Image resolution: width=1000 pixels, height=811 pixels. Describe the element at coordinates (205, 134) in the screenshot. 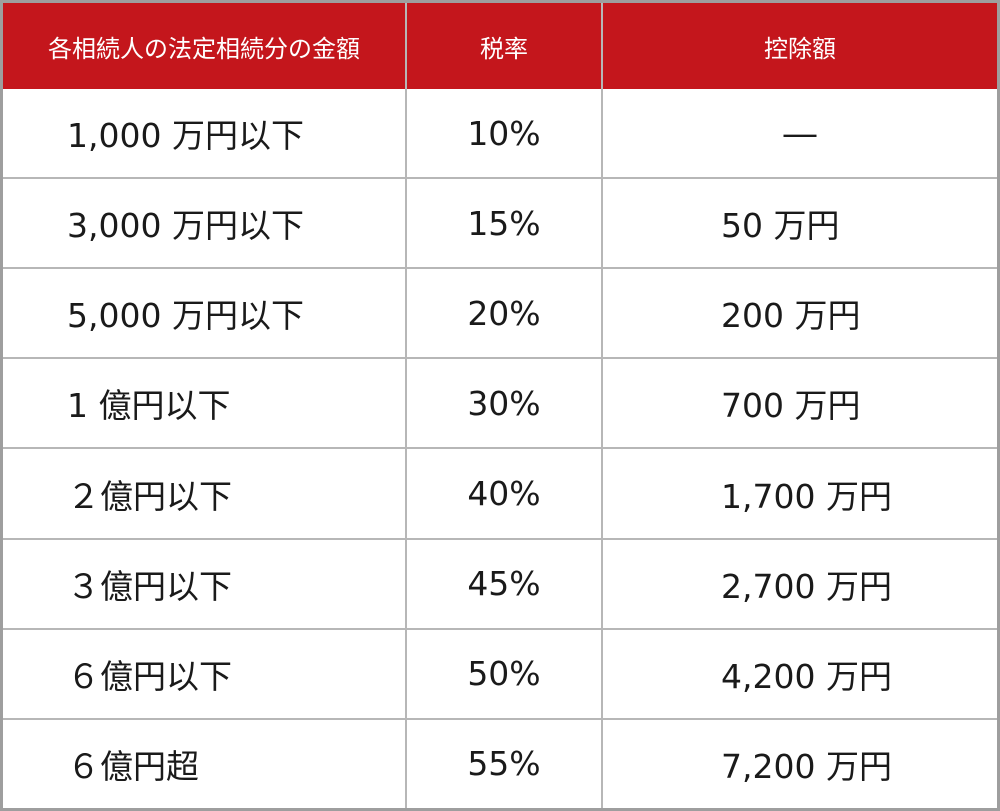

I see `amount-cell: 1,000 万円以下` at that location.